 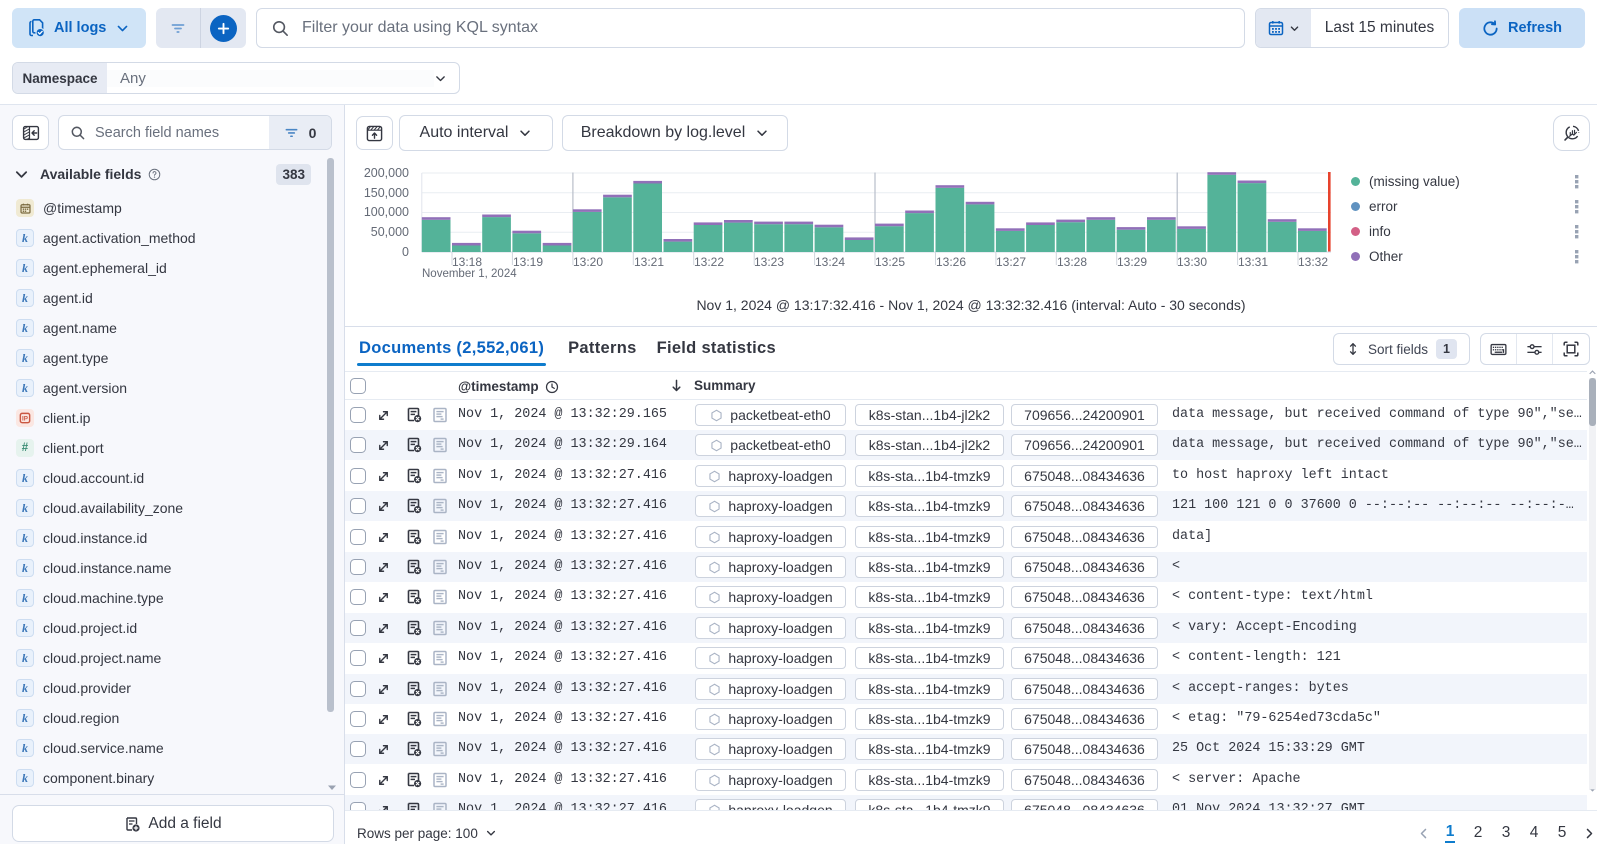 What do you see at coordinates (25, 419) in the screenshot?
I see `svg-text: IP` at bounding box center [25, 419].